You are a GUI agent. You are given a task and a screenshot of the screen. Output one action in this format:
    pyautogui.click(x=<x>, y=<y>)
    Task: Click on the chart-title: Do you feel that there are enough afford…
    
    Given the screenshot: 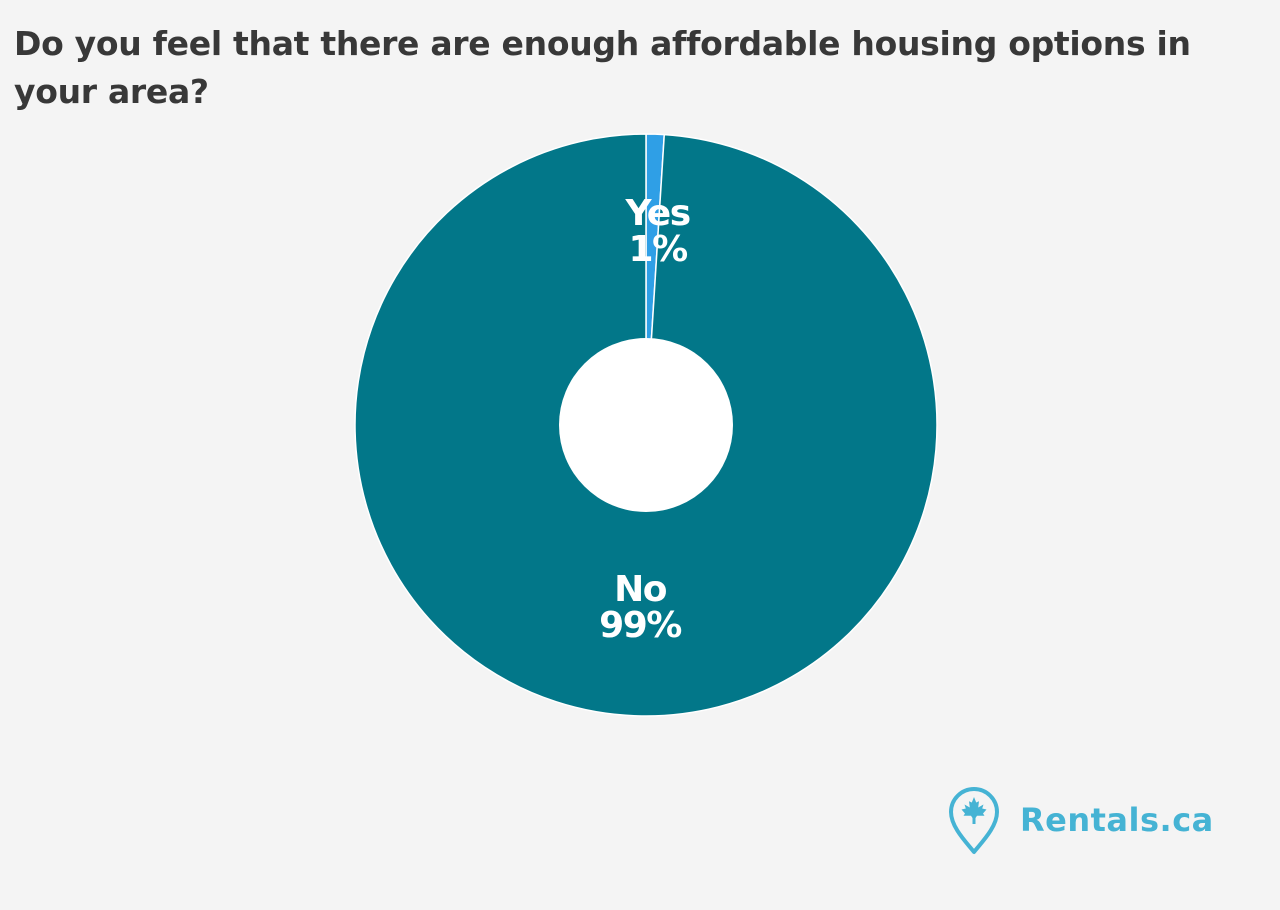 What is the action you would take?
    pyautogui.click(x=602, y=67)
    